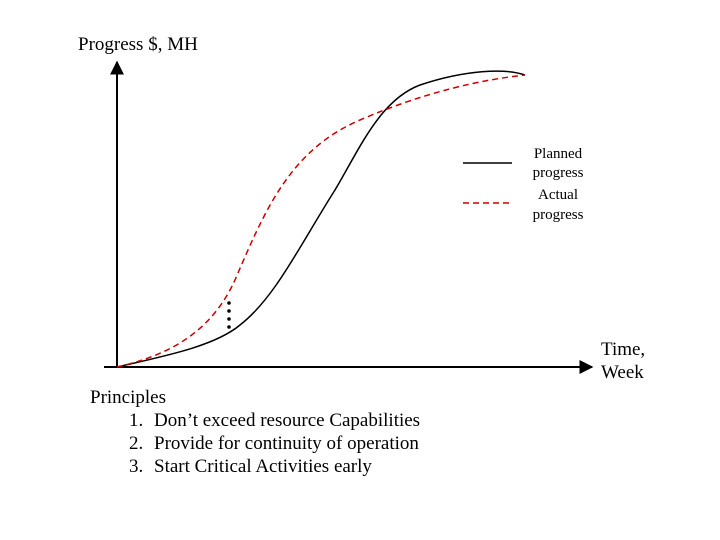 The width and height of the screenshot is (720, 540). I want to click on principles-heading: Principles, so click(128, 397).